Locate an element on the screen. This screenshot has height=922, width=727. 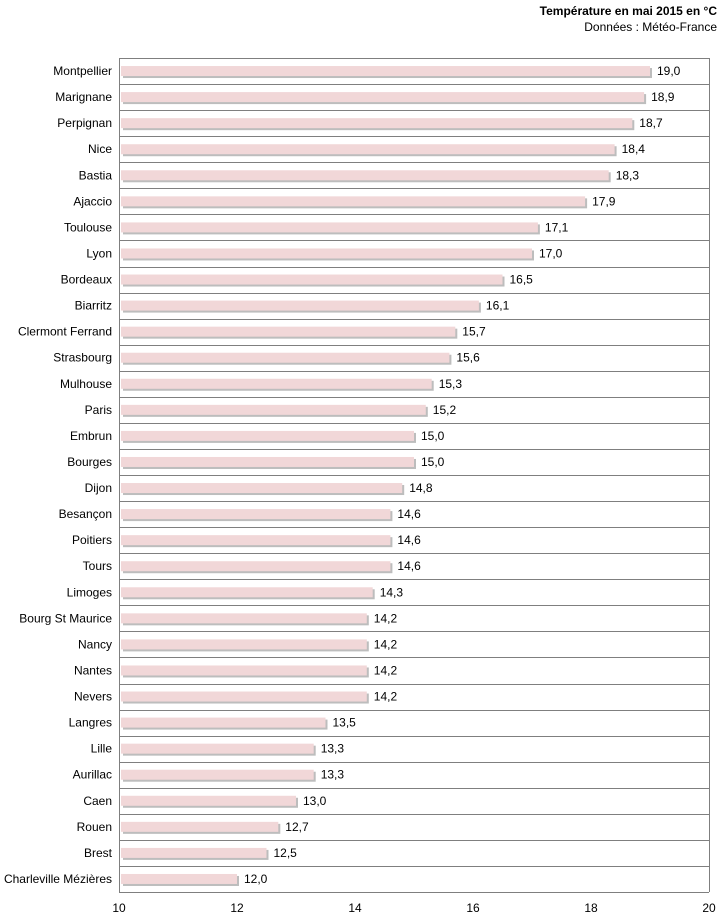
value-label: 12,5 is located at coordinates (286, 853).